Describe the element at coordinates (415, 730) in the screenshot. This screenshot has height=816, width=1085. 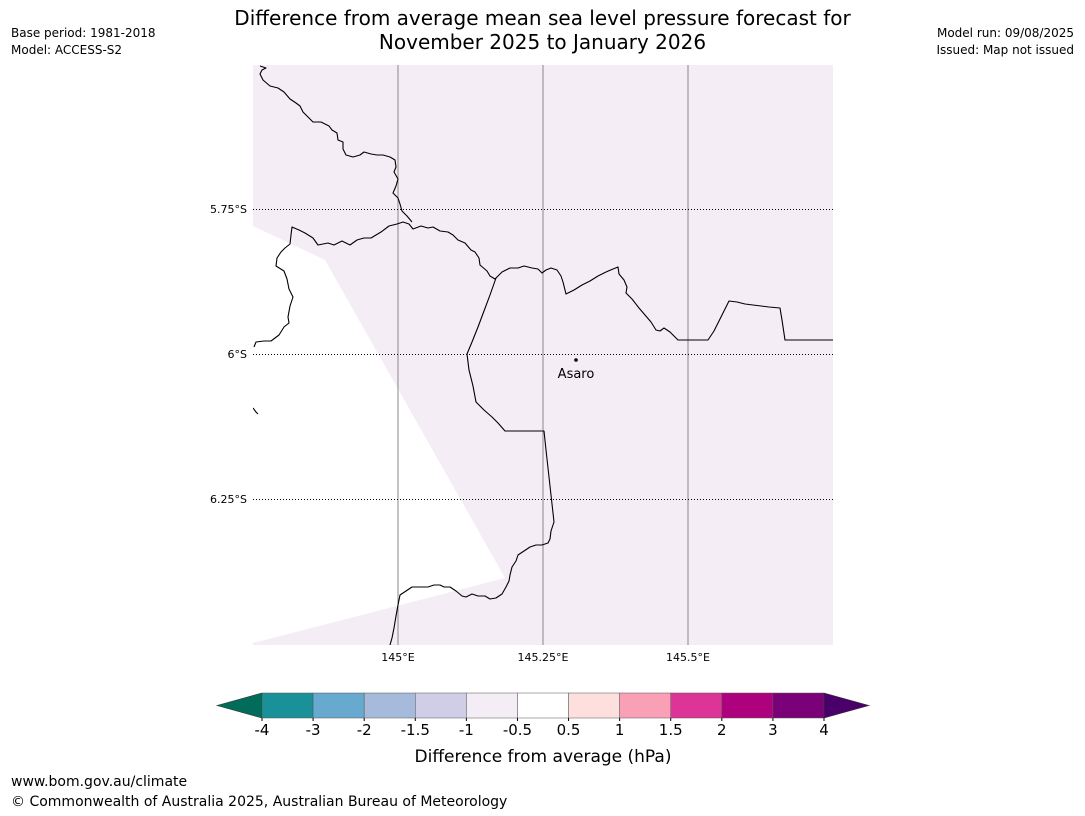
I see `colorbar-tick-label: -1.5` at that location.